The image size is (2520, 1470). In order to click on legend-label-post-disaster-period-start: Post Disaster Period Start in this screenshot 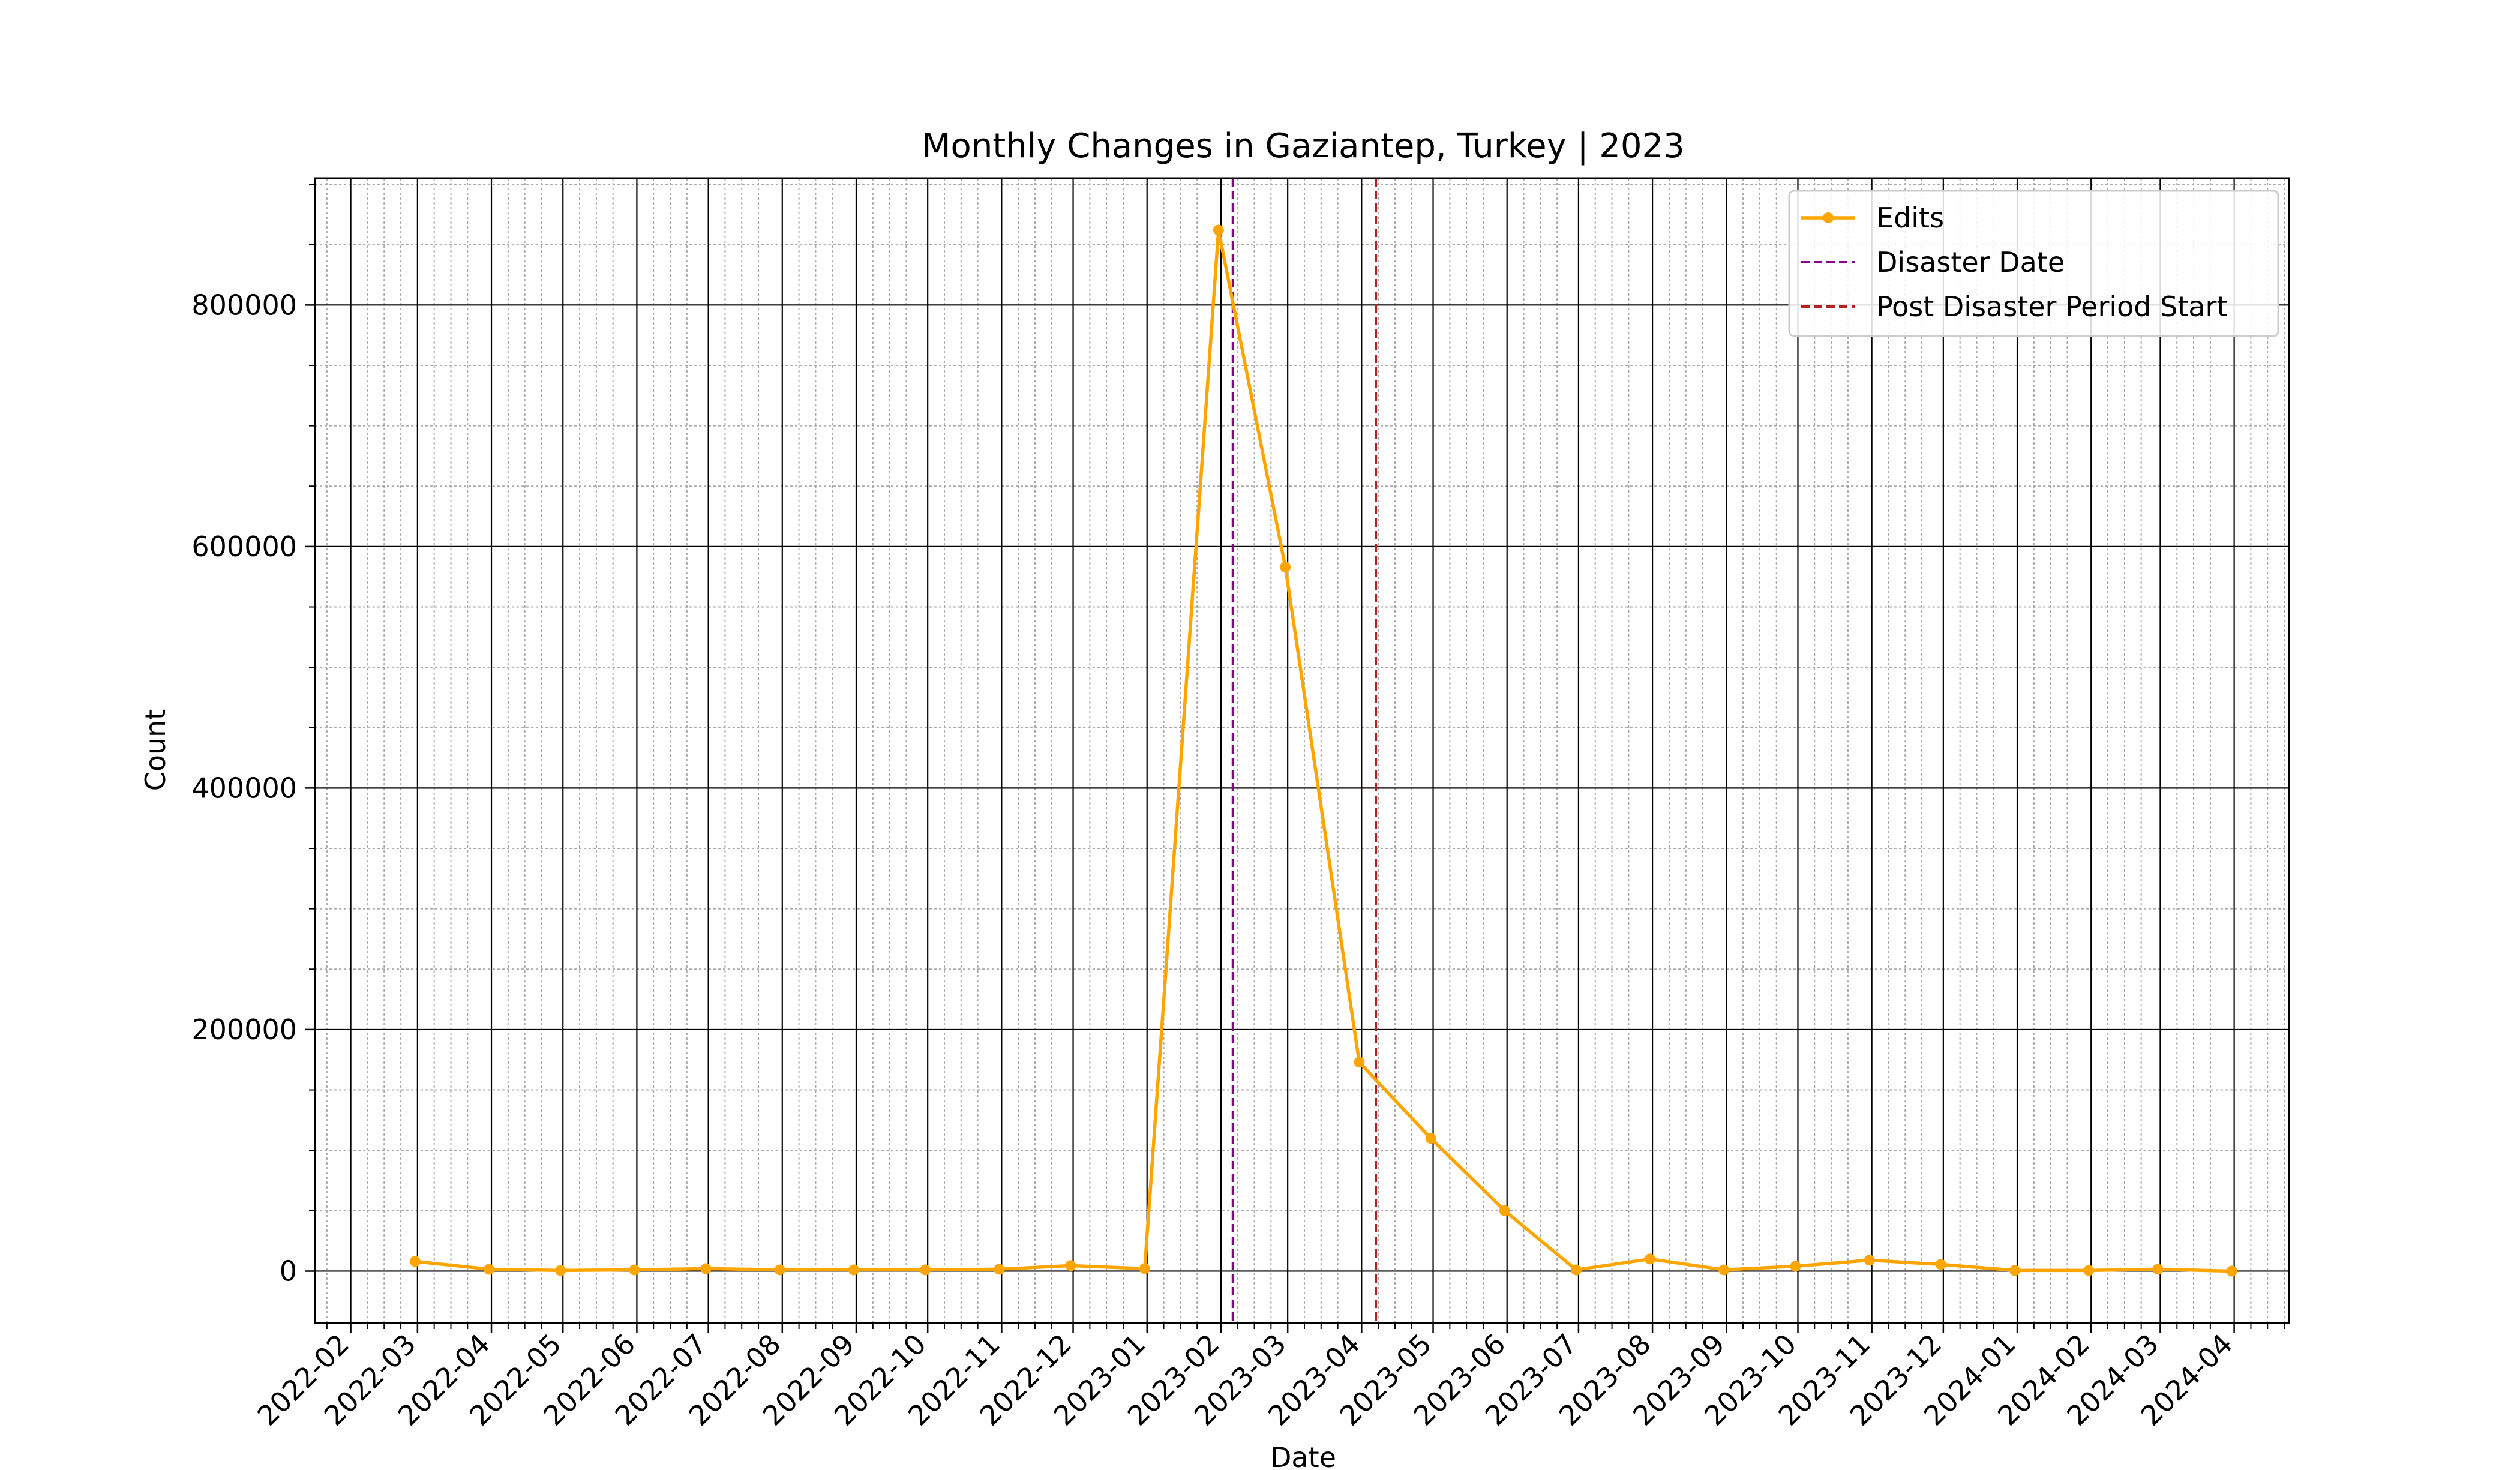, I will do `click(2052, 306)`.